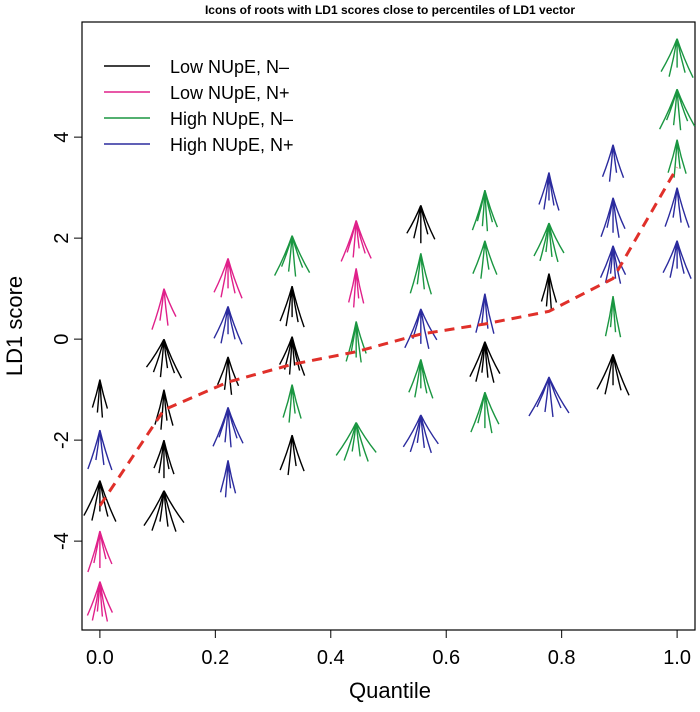  Describe the element at coordinates (62, 541) in the screenshot. I see `y-tick-label: -4` at that location.